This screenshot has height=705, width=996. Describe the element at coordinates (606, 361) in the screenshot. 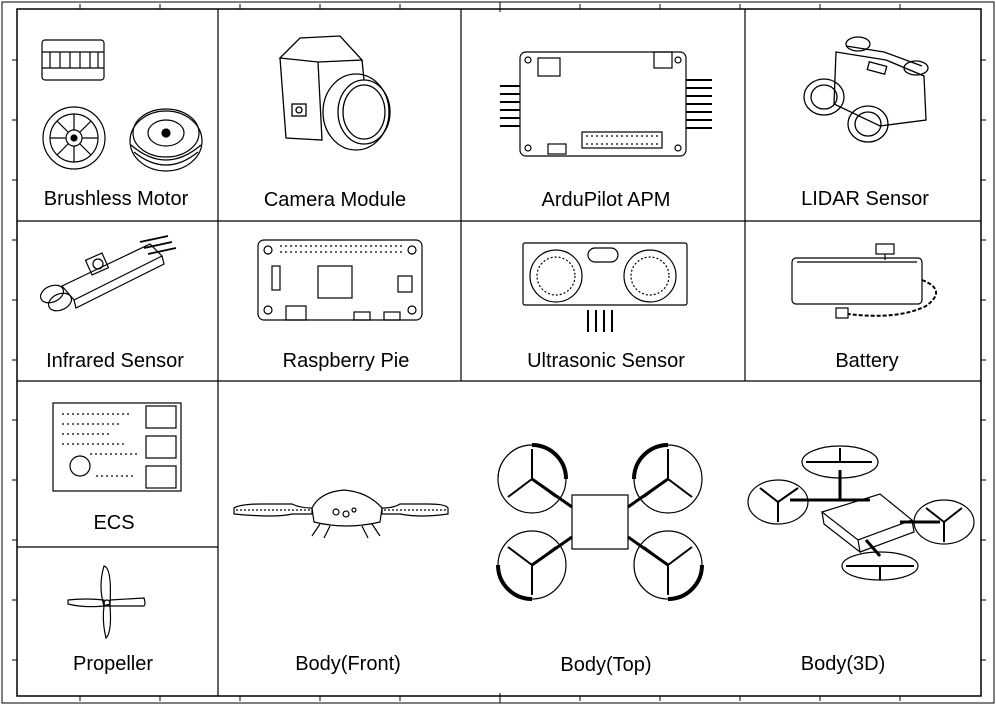

I see `label-ultrasonic-sensor: Ultrasonic Sensor` at that location.